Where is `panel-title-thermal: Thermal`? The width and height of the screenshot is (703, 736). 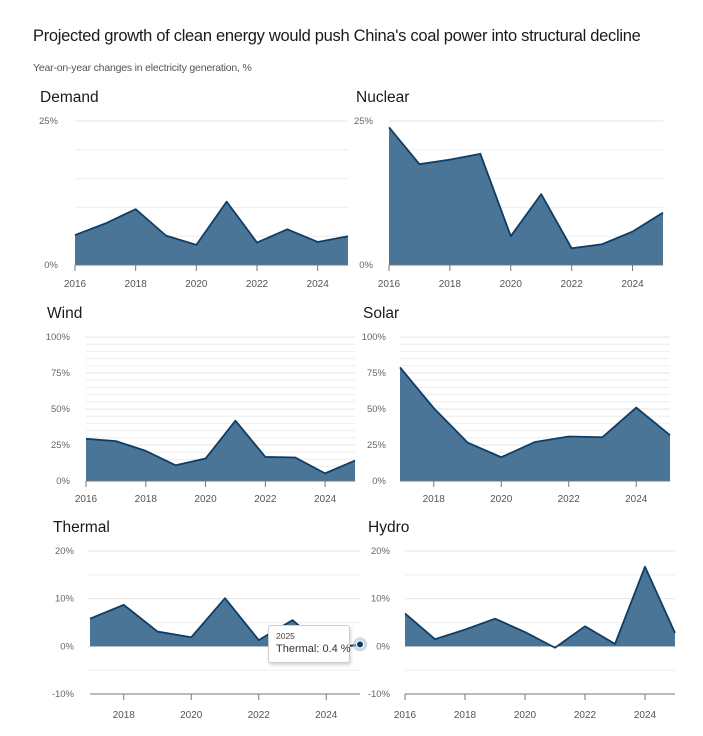
panel-title-thermal: Thermal is located at coordinates (81, 527).